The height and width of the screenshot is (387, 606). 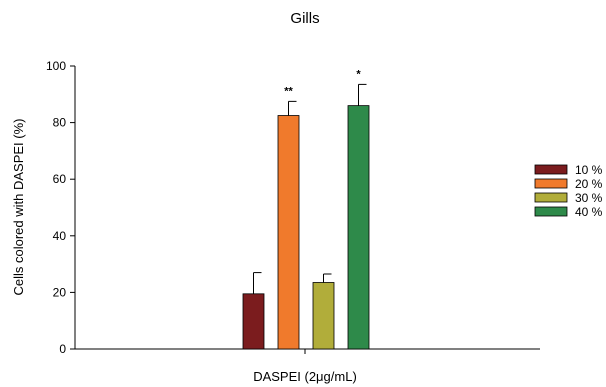 I want to click on legend-label: 10 %, so click(x=589, y=170).